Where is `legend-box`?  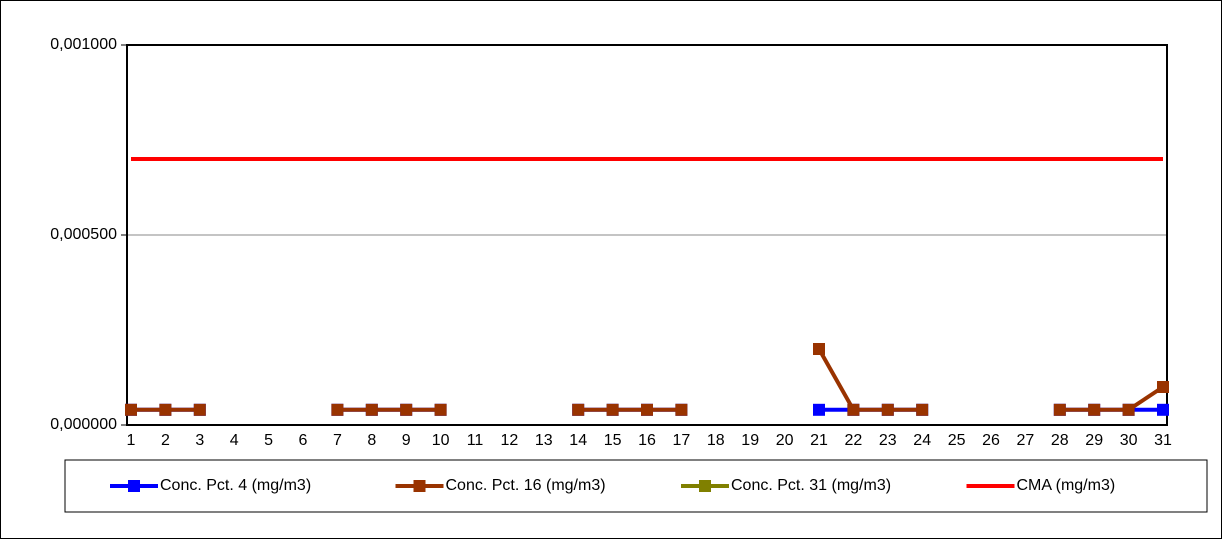
legend-box is located at coordinates (636, 486).